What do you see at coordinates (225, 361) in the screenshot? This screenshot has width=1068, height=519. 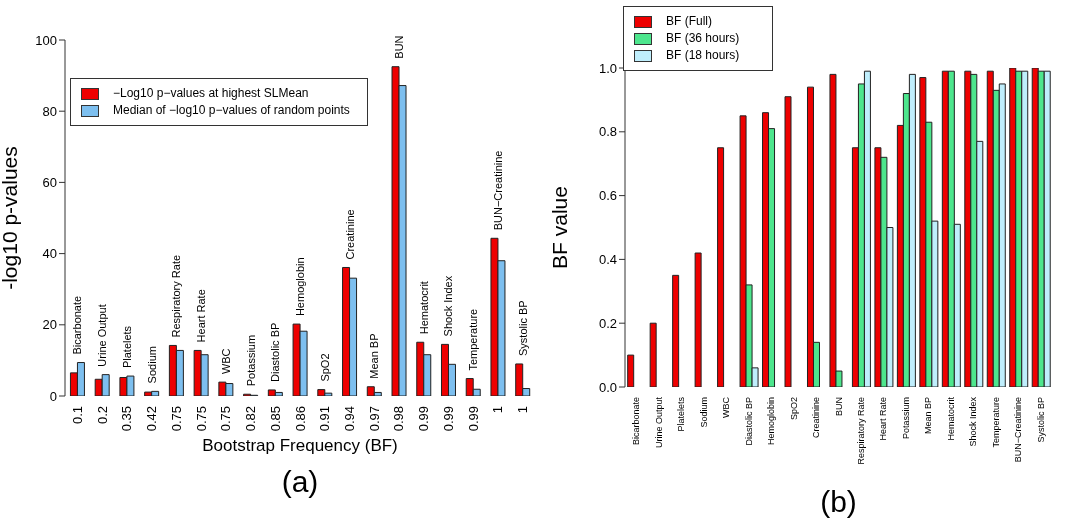 I see `annotation: WBC` at bounding box center [225, 361].